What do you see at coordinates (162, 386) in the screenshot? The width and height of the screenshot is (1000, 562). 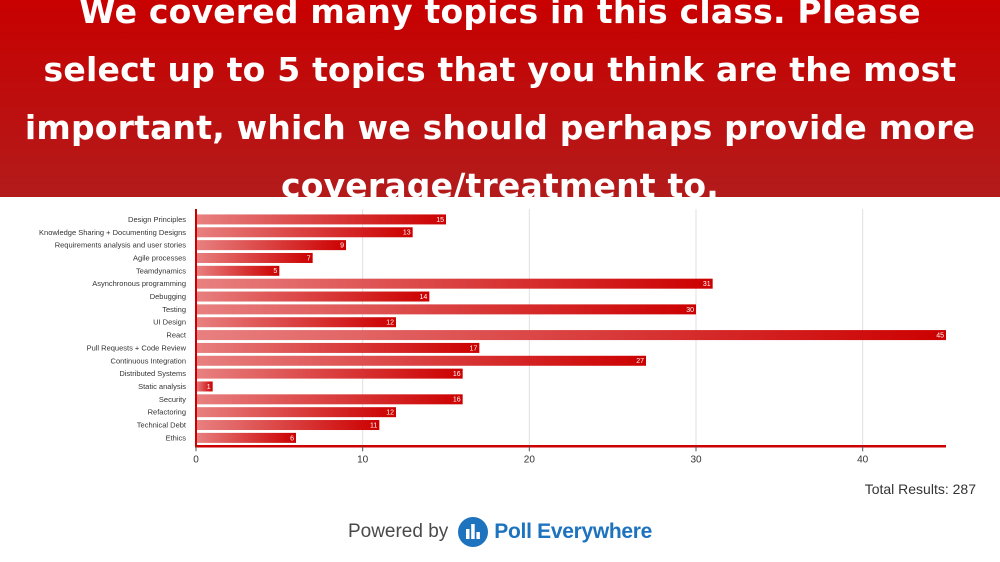 I see `category-label: Static analysis` at bounding box center [162, 386].